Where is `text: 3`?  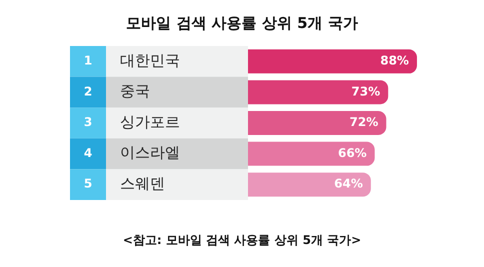 text: 3 is located at coordinates (88, 122).